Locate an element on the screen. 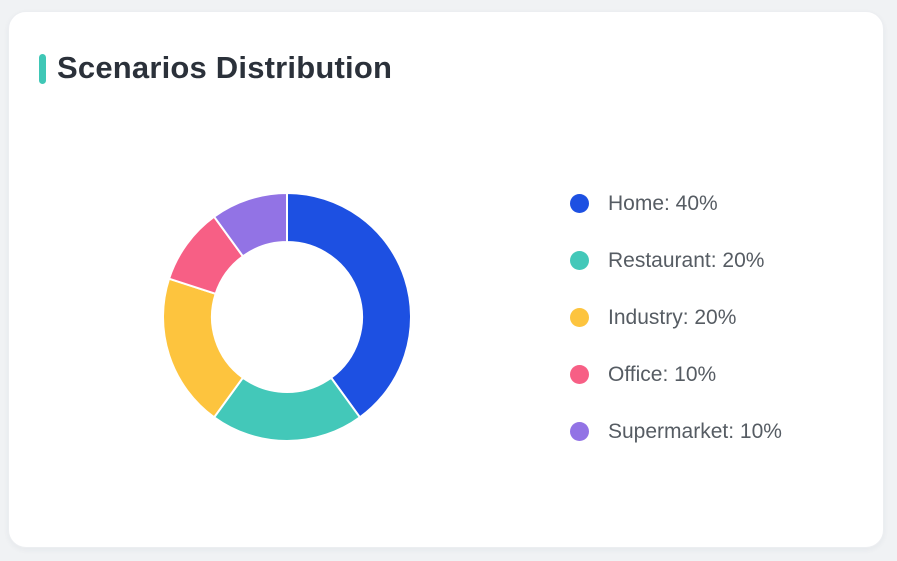 This screenshot has width=897, height=561. legend-item-industry: Industry: 20% is located at coordinates (676, 317).